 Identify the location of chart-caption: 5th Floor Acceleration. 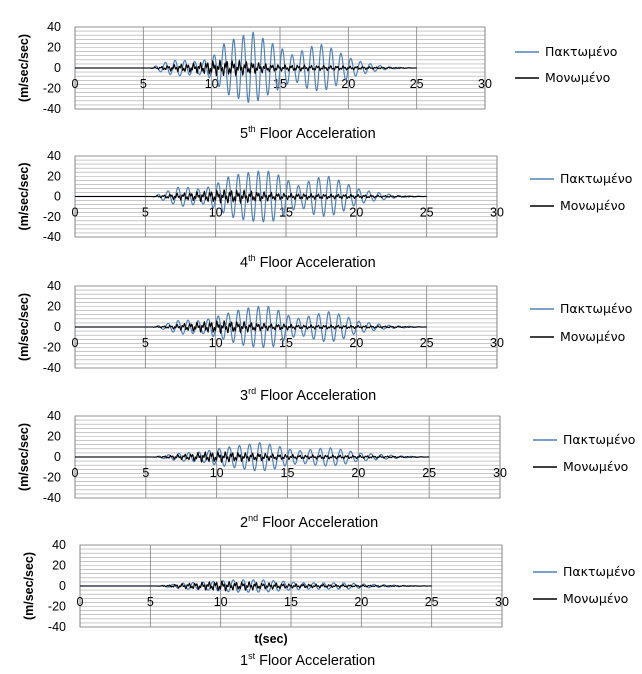
(308, 133).